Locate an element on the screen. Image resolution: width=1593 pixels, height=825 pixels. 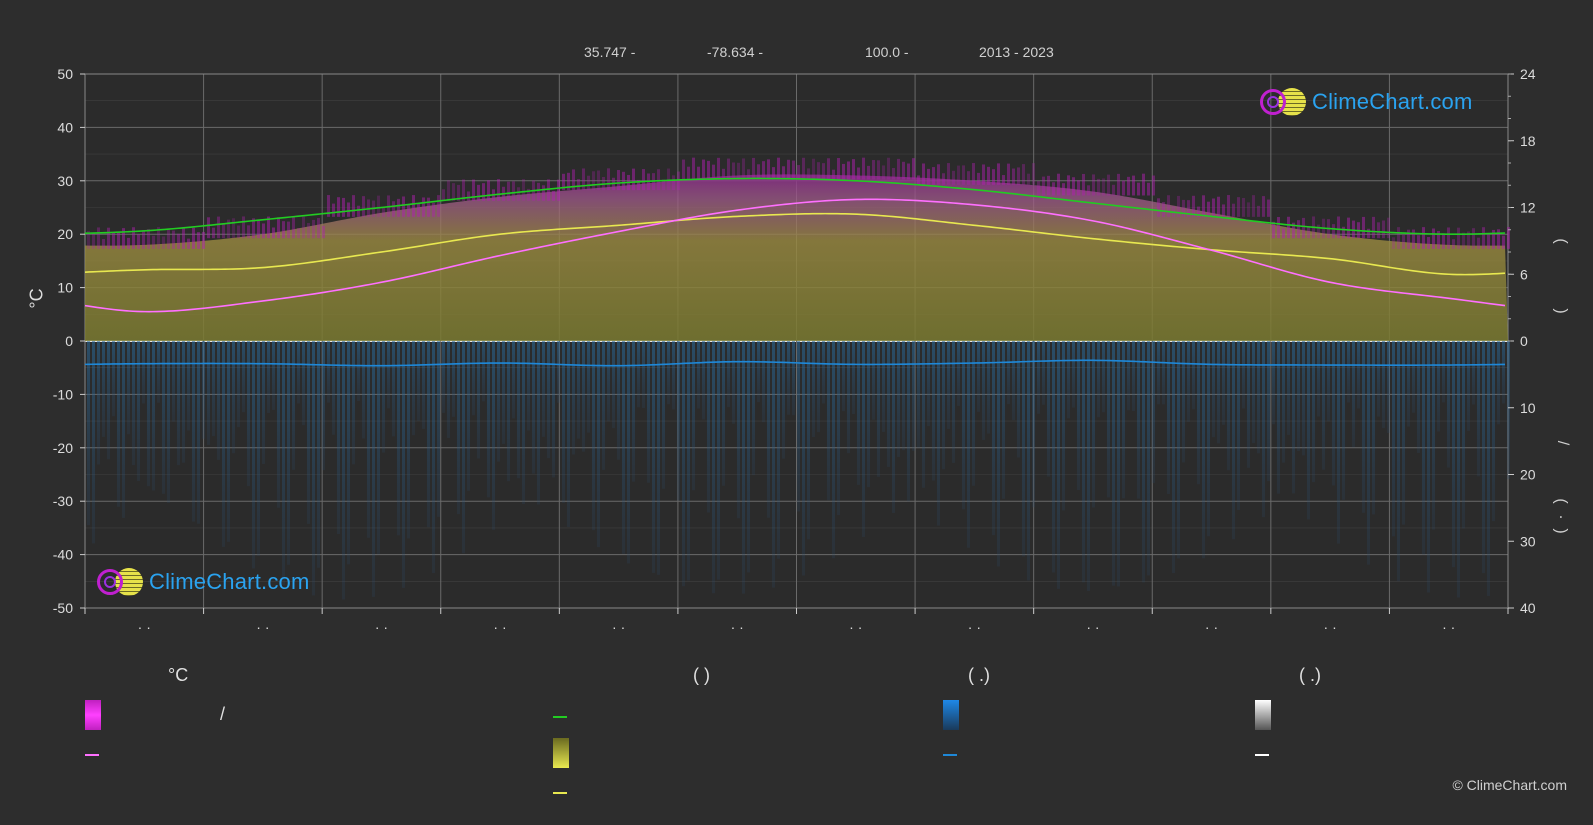
right-tick-label: 18 is located at coordinates (1528, 141).